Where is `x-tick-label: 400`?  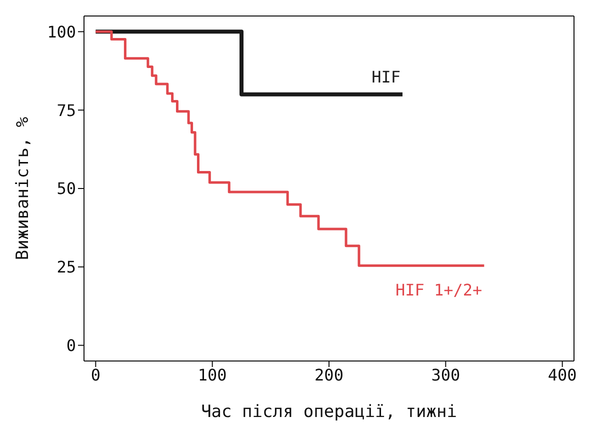 x-tick-label: 400 is located at coordinates (562, 374).